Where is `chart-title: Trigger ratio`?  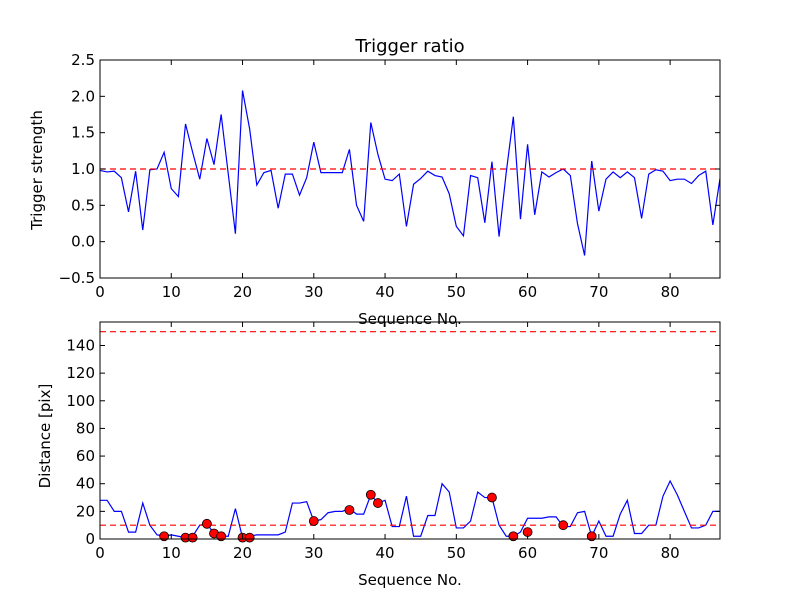
chart-title: Trigger ratio is located at coordinates (409, 46).